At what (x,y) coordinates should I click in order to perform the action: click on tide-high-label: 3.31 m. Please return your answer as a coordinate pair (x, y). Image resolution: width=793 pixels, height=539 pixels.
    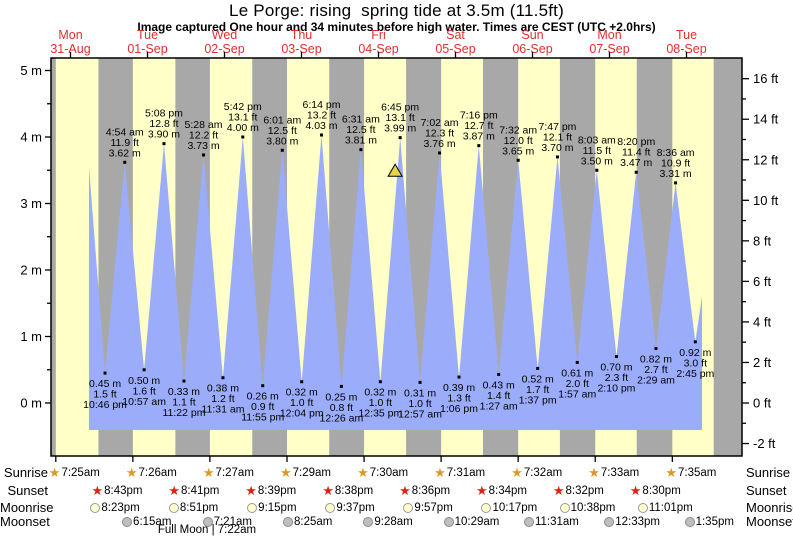
    Looking at the image, I should click on (676, 174).